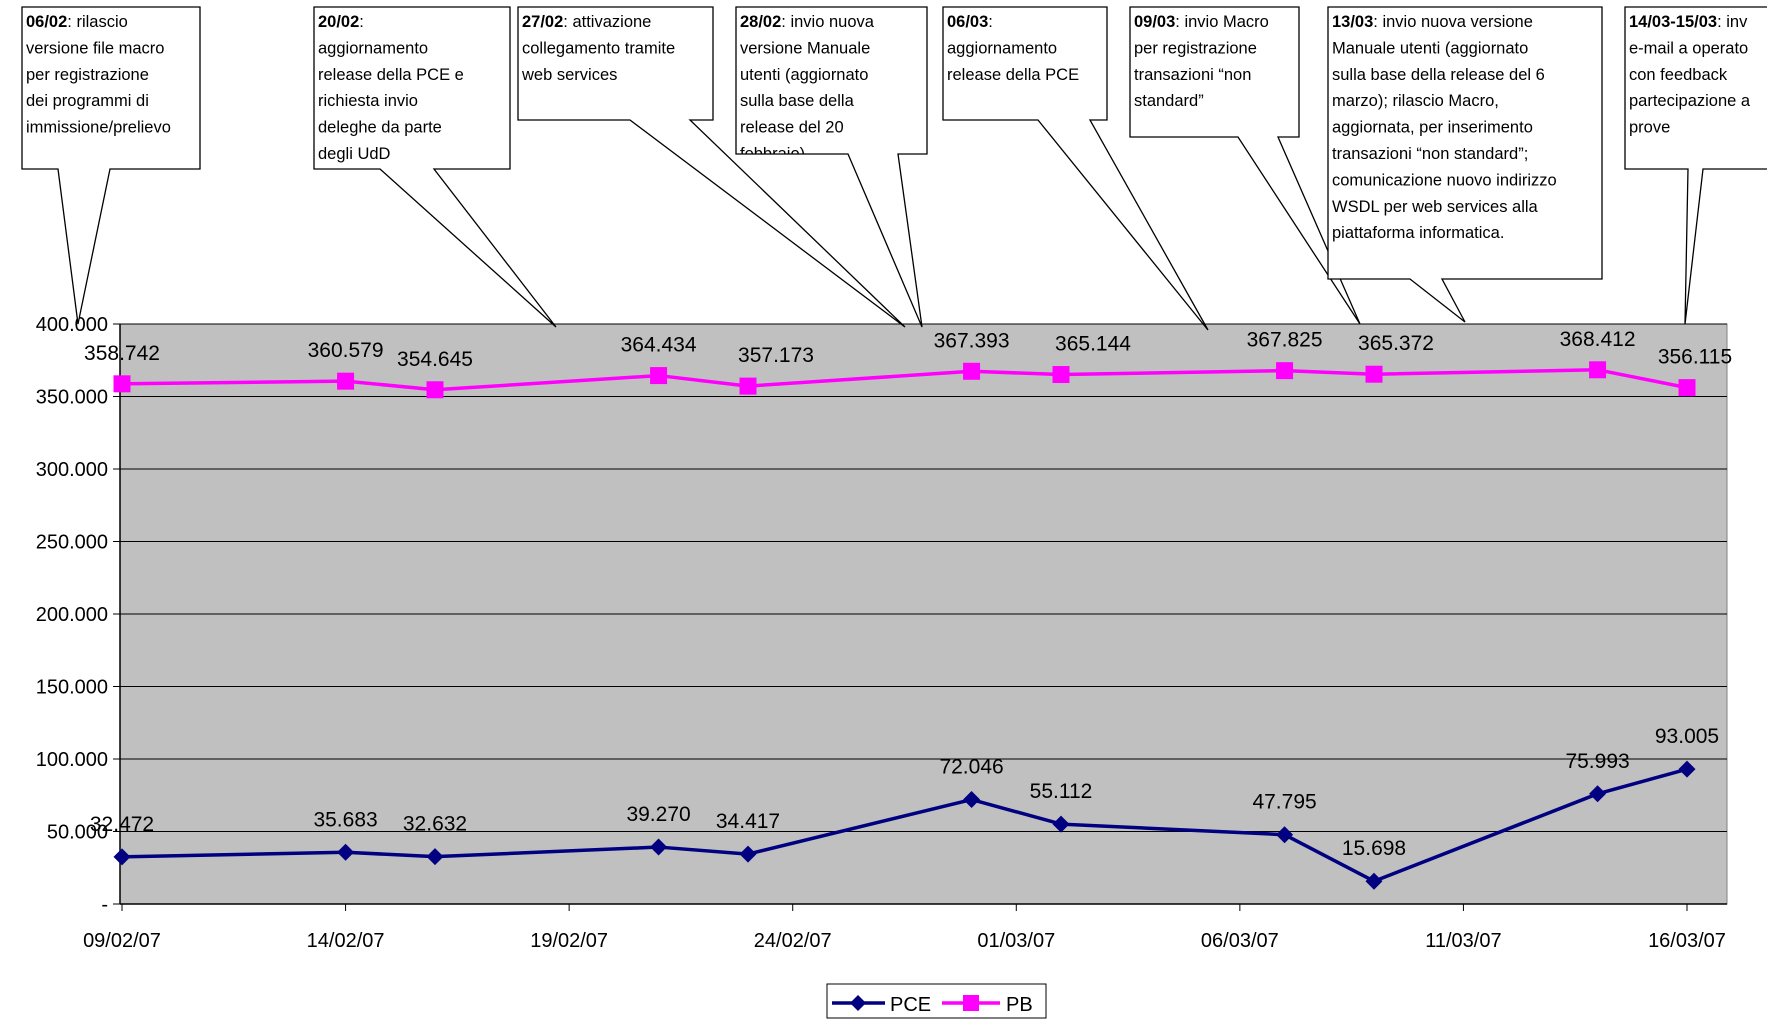 The width and height of the screenshot is (1767, 1021). I want to click on annotation-text: versione Manuale, so click(805, 48).